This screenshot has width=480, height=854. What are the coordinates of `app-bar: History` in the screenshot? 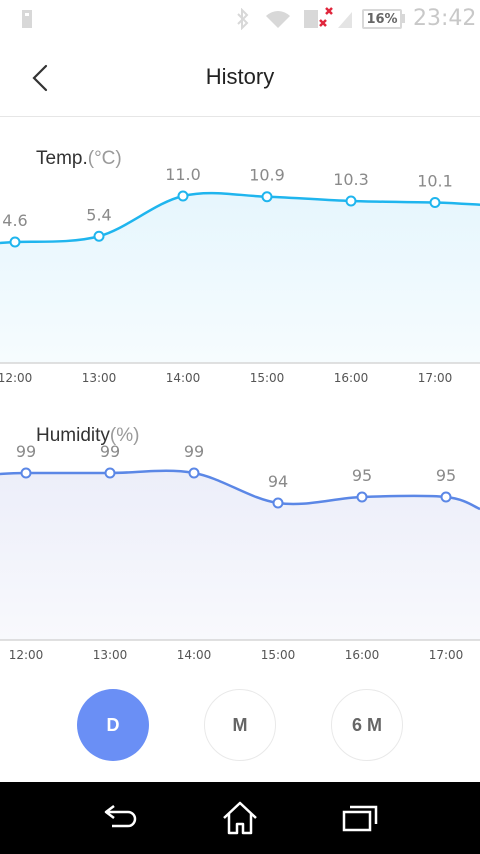 It's located at (240, 77).